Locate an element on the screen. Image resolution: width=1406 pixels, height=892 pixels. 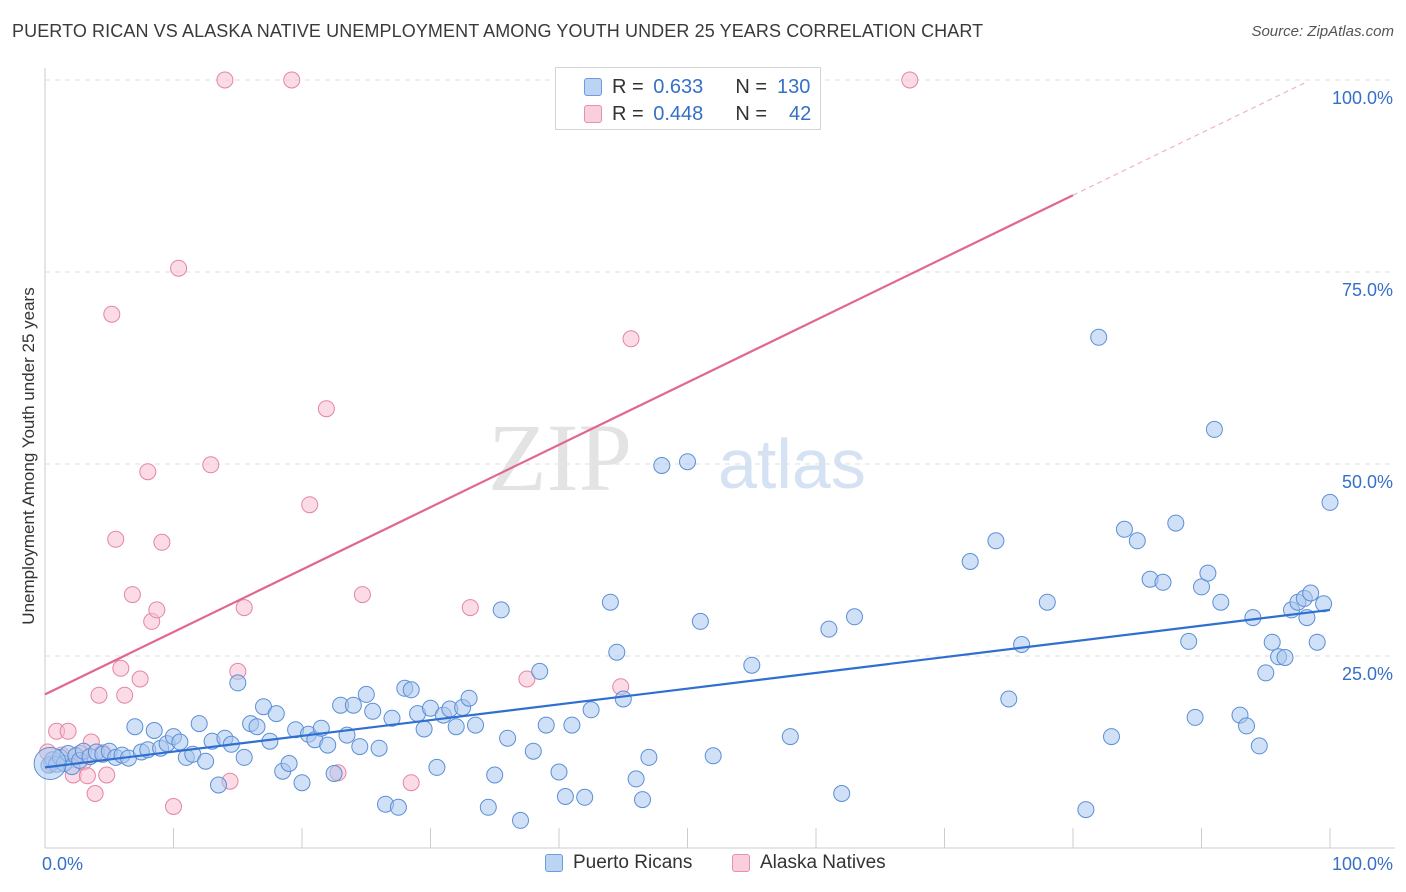
source-label: Source: ZipAtlas.com is located at coordinates (1322, 31).